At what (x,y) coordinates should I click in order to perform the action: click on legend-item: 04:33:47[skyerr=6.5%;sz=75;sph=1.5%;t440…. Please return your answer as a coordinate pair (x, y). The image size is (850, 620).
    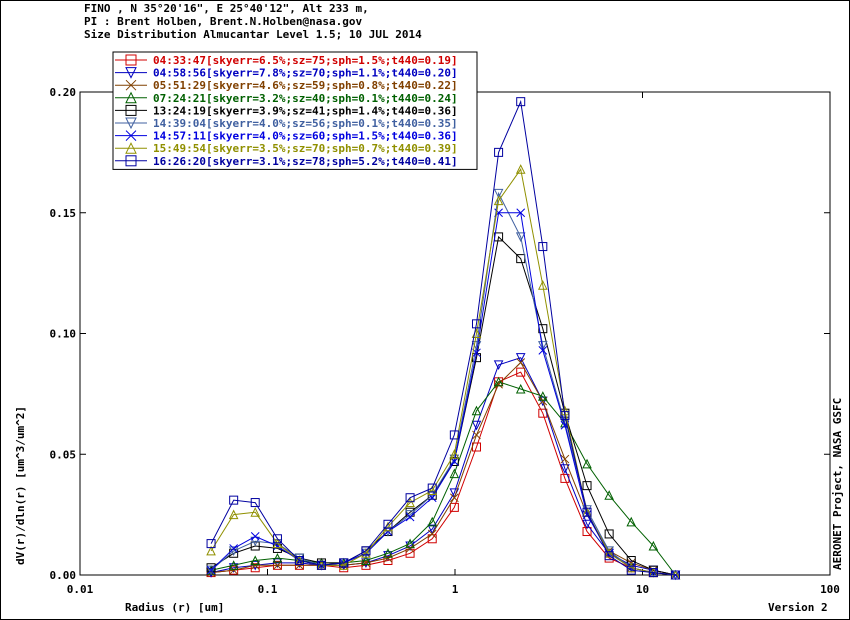
    Looking at the image, I should click on (286, 60).